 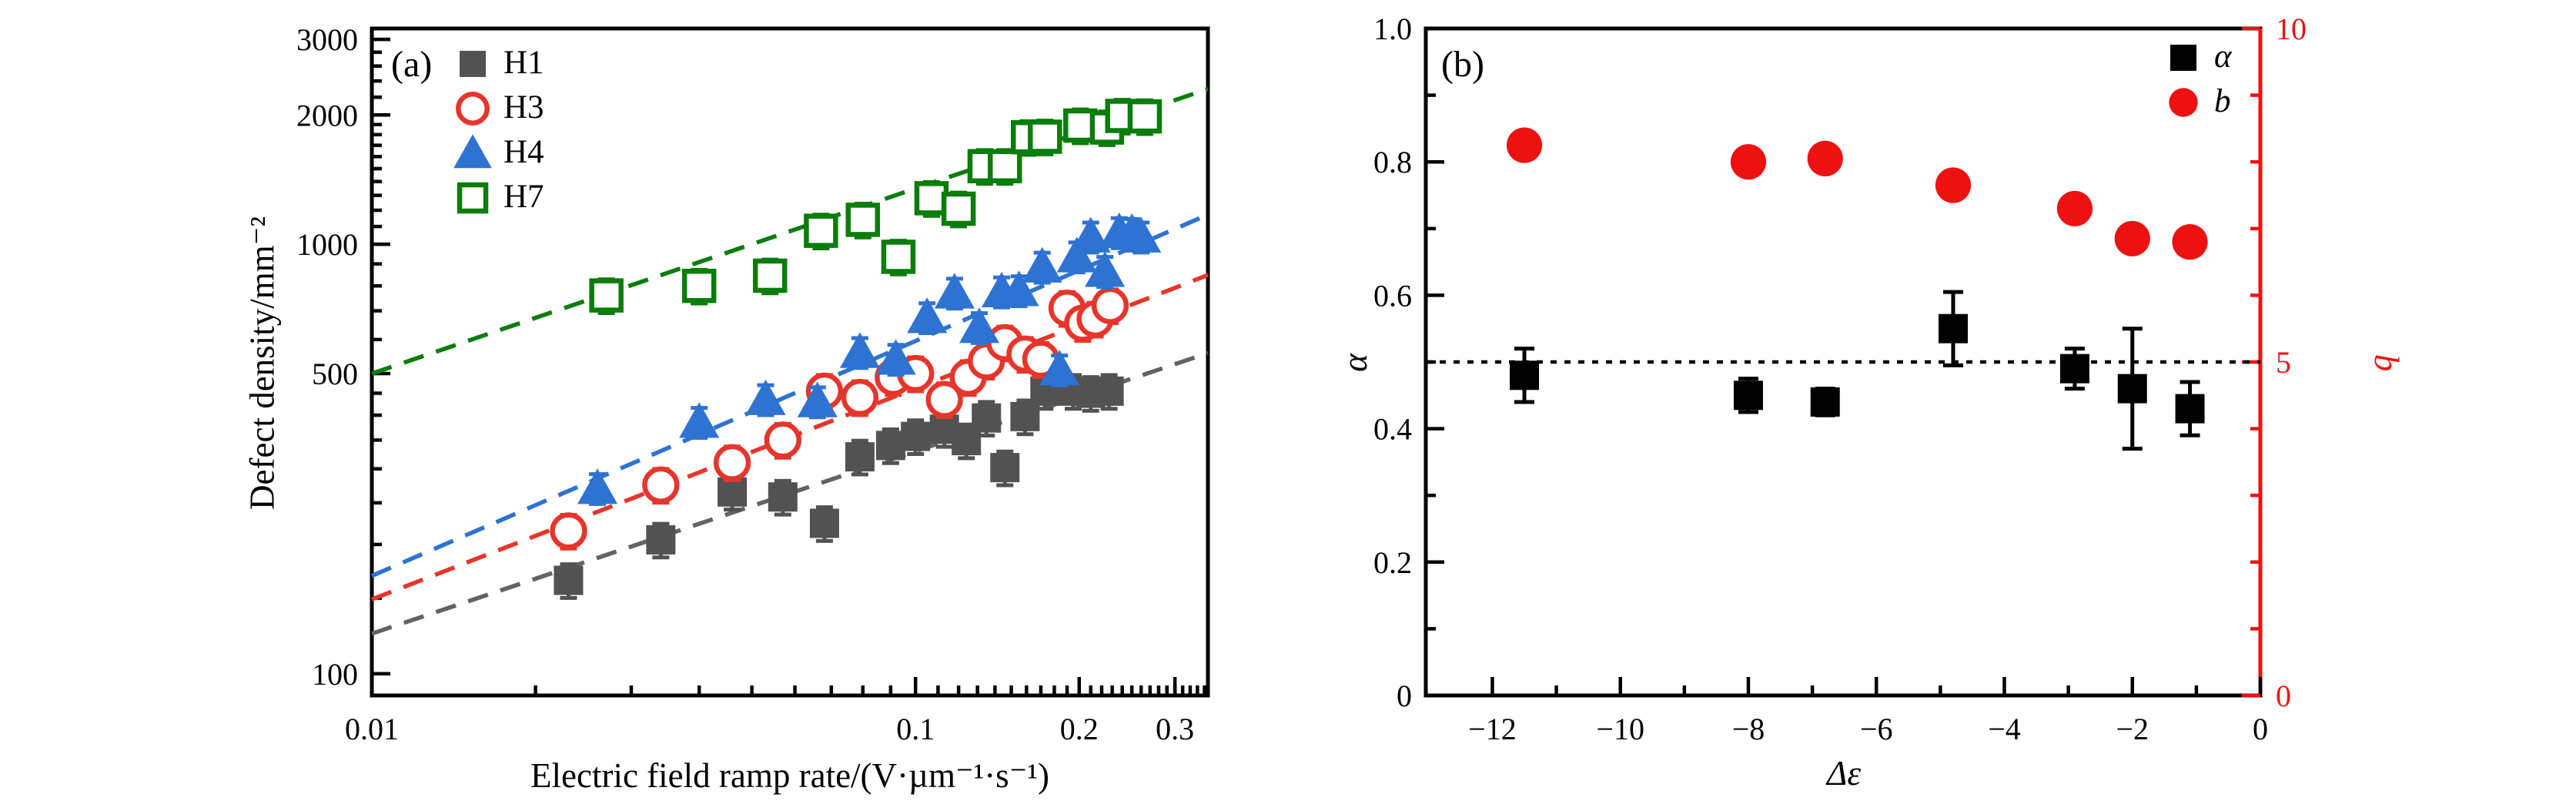 What do you see at coordinates (2387, 363) in the screenshot?
I see `panel-b-right-y-axis-title: b` at bounding box center [2387, 363].